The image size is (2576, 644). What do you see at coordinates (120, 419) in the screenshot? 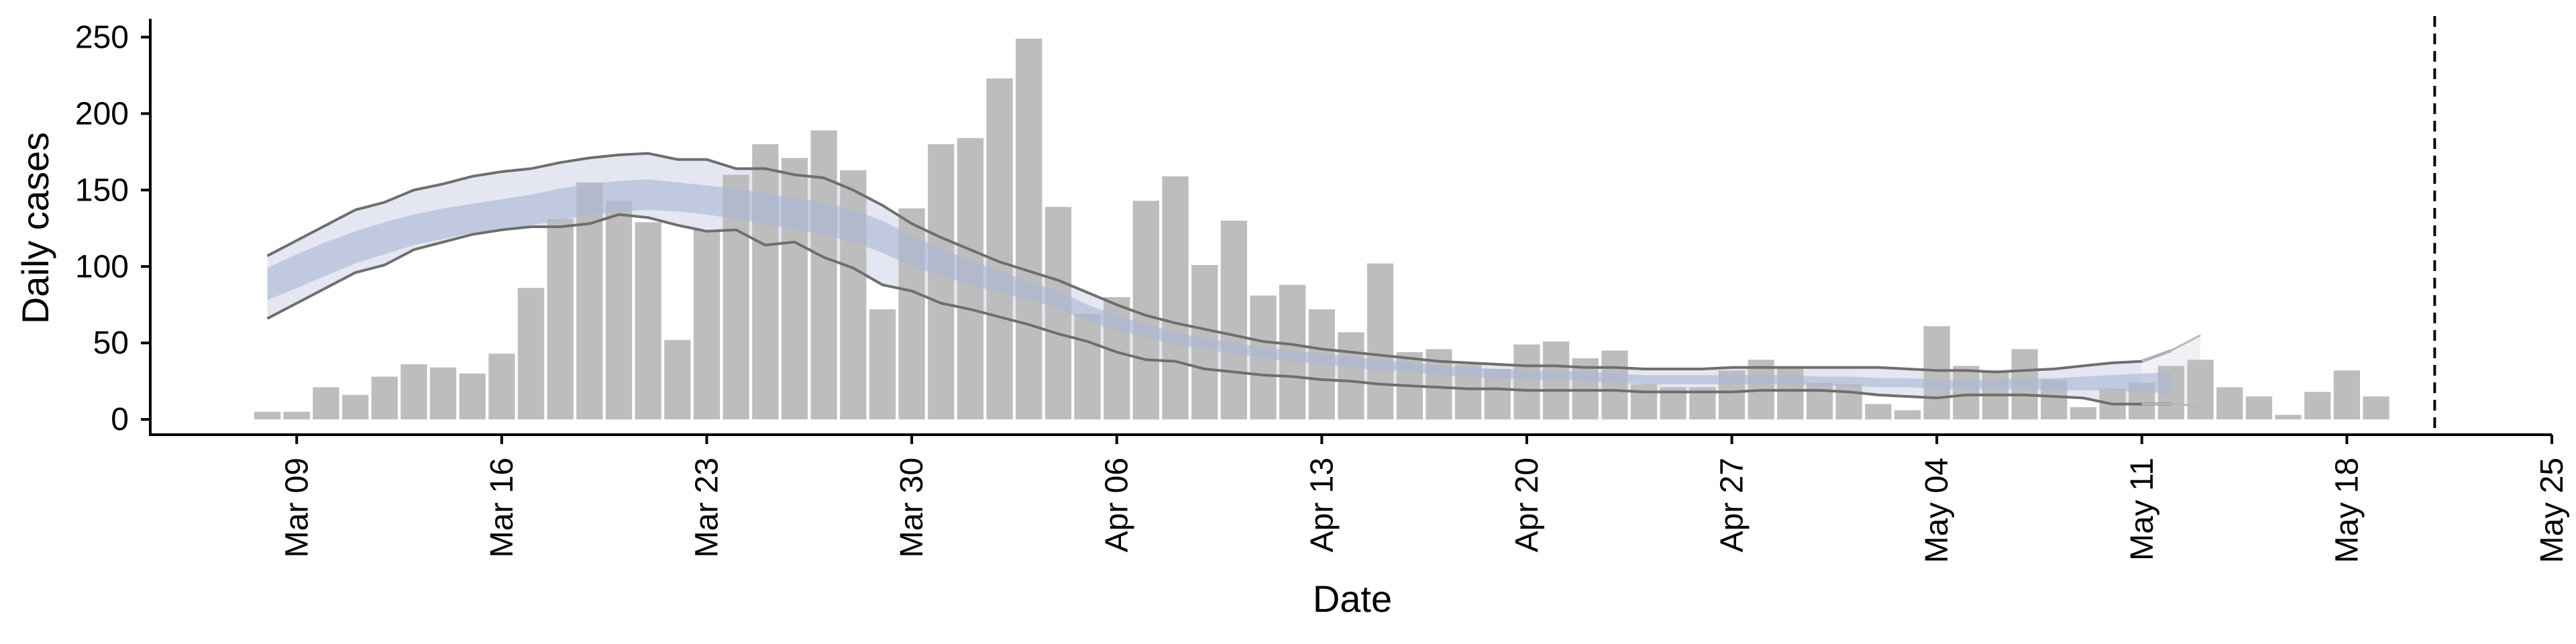
I see `y-tick-label: 0` at bounding box center [120, 419].